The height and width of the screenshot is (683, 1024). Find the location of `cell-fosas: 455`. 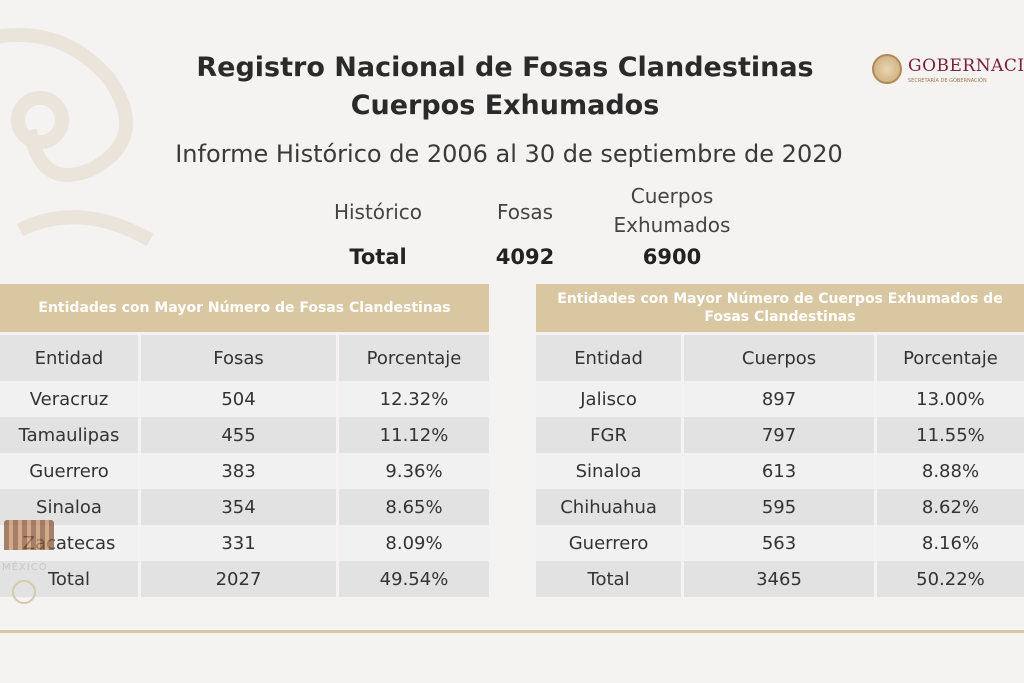

cell-fosas: 455 is located at coordinates (238, 435).